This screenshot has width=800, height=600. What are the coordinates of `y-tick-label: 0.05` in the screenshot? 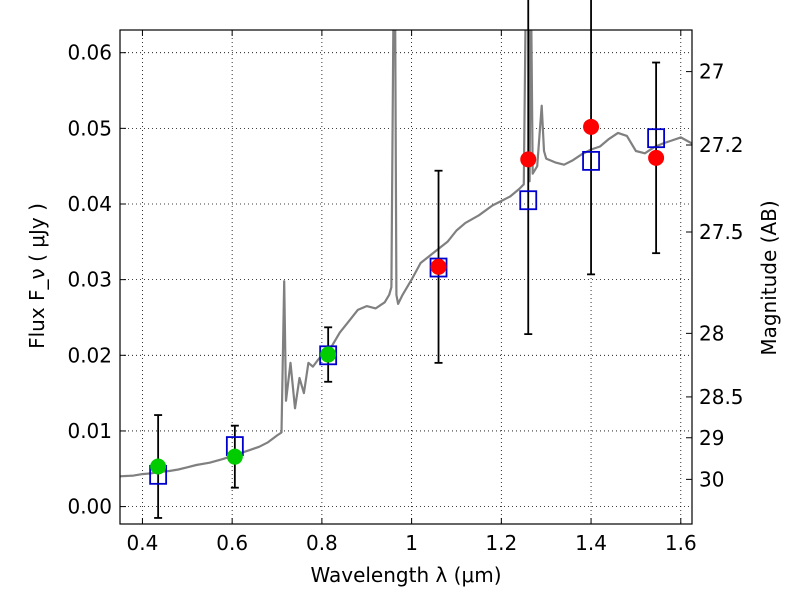 It's located at (89, 128).